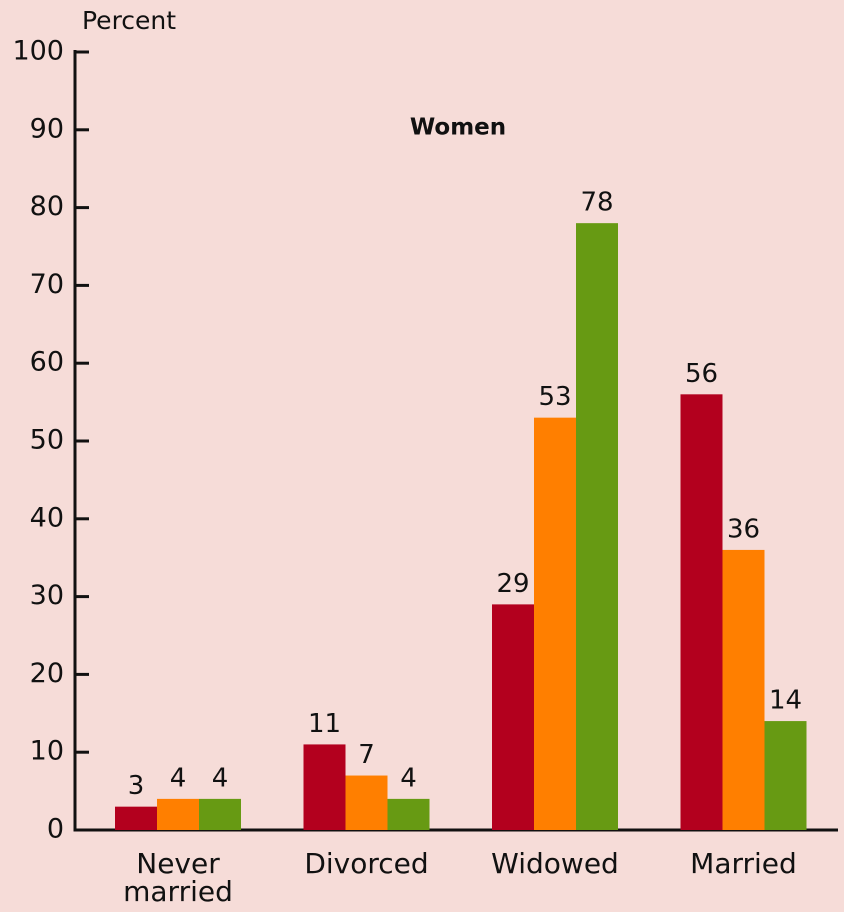 This screenshot has width=844, height=912. I want to click on x-tick-label: Widowed, so click(555, 863).